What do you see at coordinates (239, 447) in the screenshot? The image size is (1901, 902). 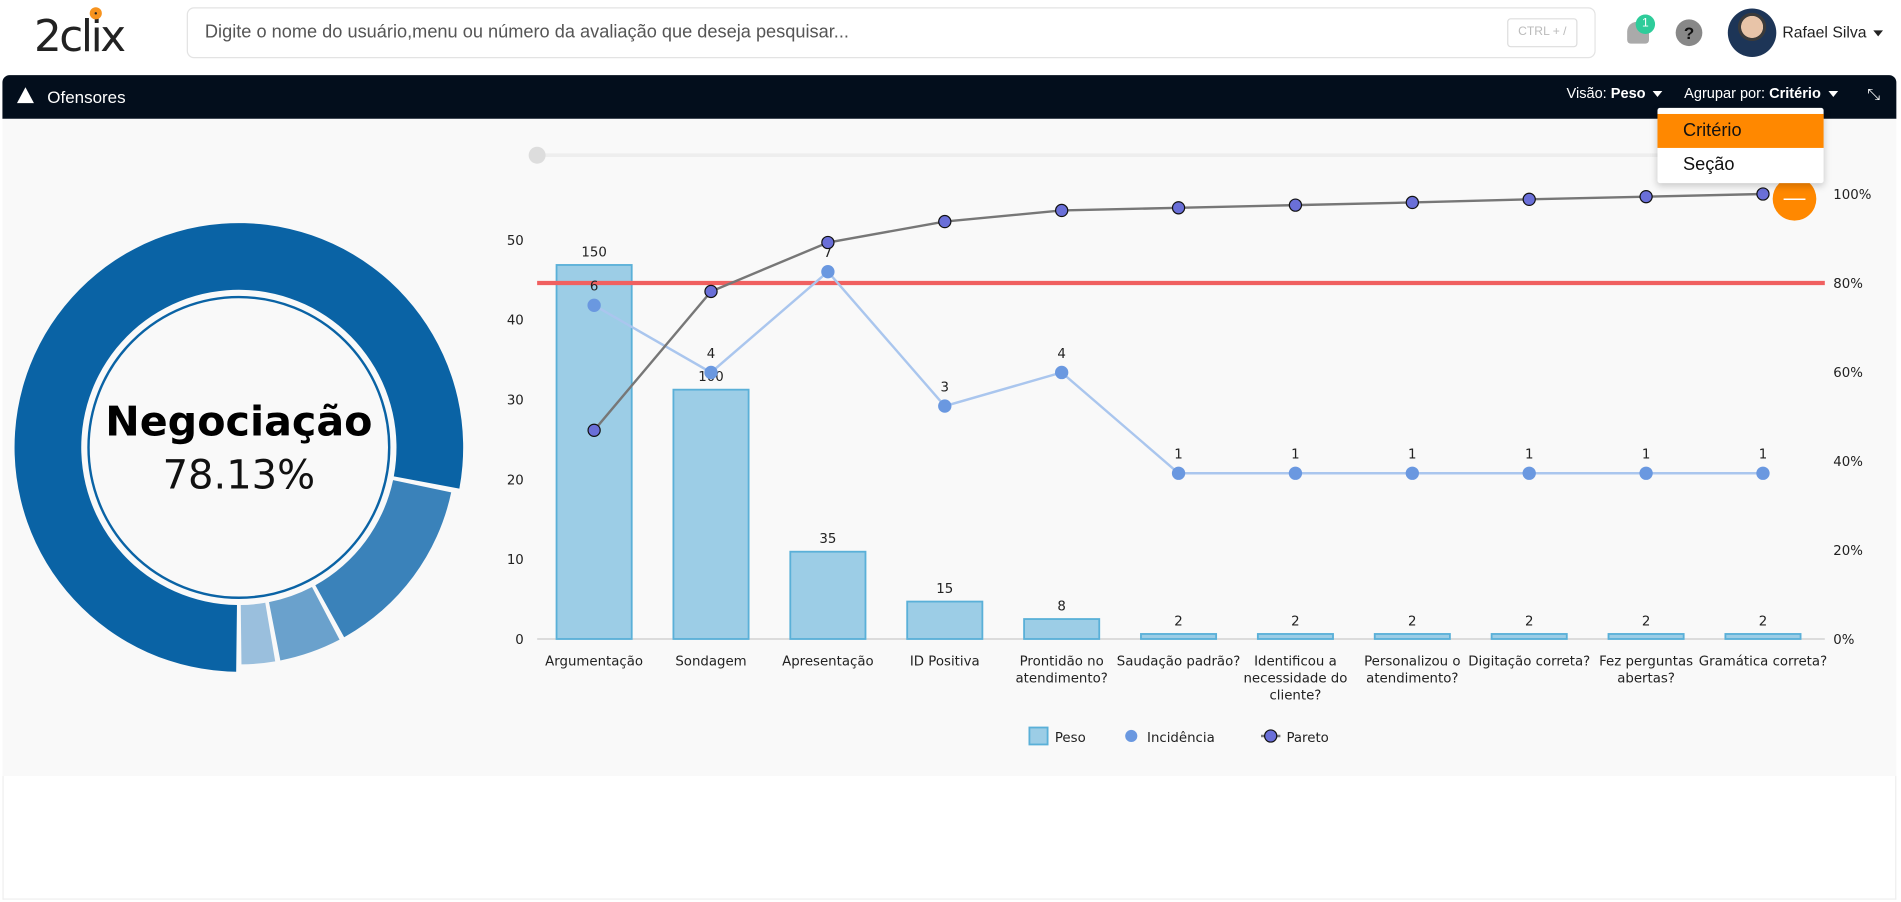 I see `donut-inner-ring` at bounding box center [239, 447].